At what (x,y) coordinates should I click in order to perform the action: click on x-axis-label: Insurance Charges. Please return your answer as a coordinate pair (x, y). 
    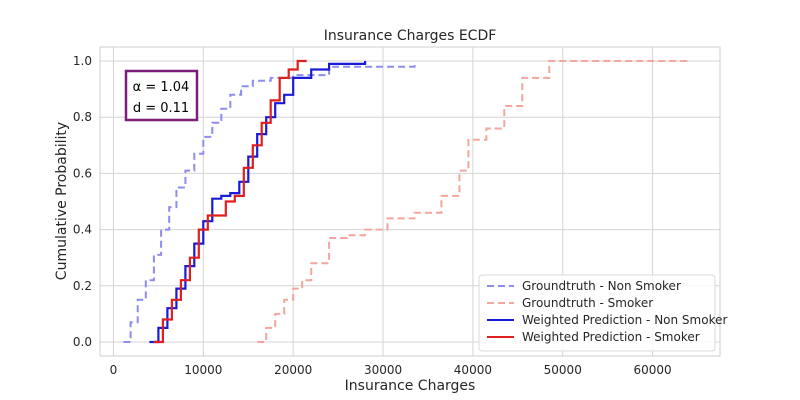
    Looking at the image, I should click on (410, 386).